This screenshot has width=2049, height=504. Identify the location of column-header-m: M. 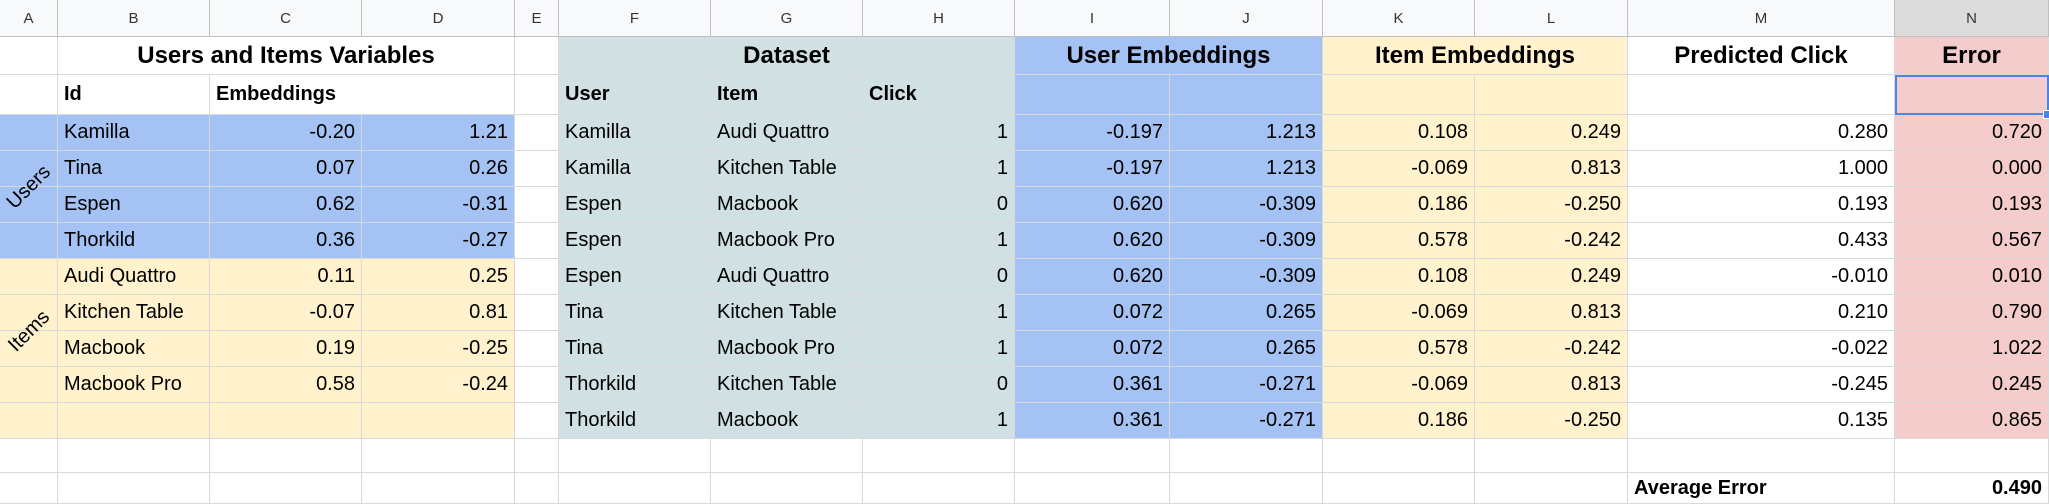
(1761, 18).